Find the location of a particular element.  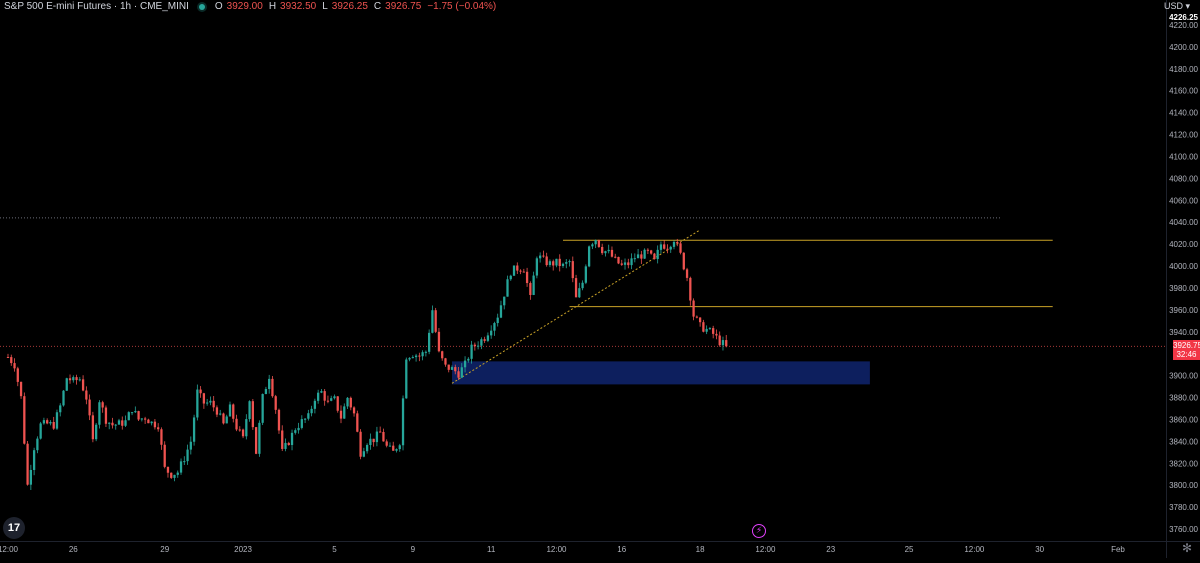

symbol-title: S&P 500 E-mini Futures · 1h · CME_MINI is located at coordinates (96, 6).